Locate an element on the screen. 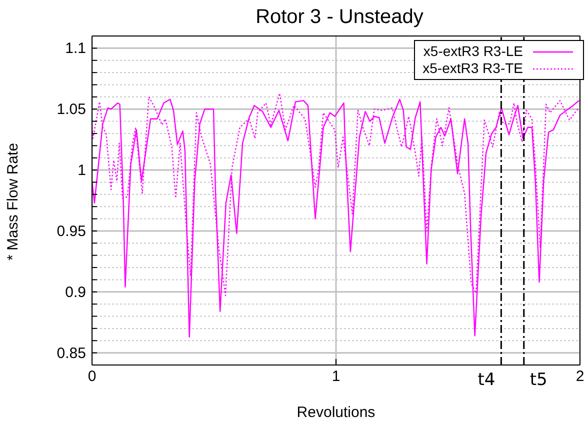 Image resolution: width=588 pixels, height=421 pixels. y-tick-label: 0.9 is located at coordinates (75, 292).